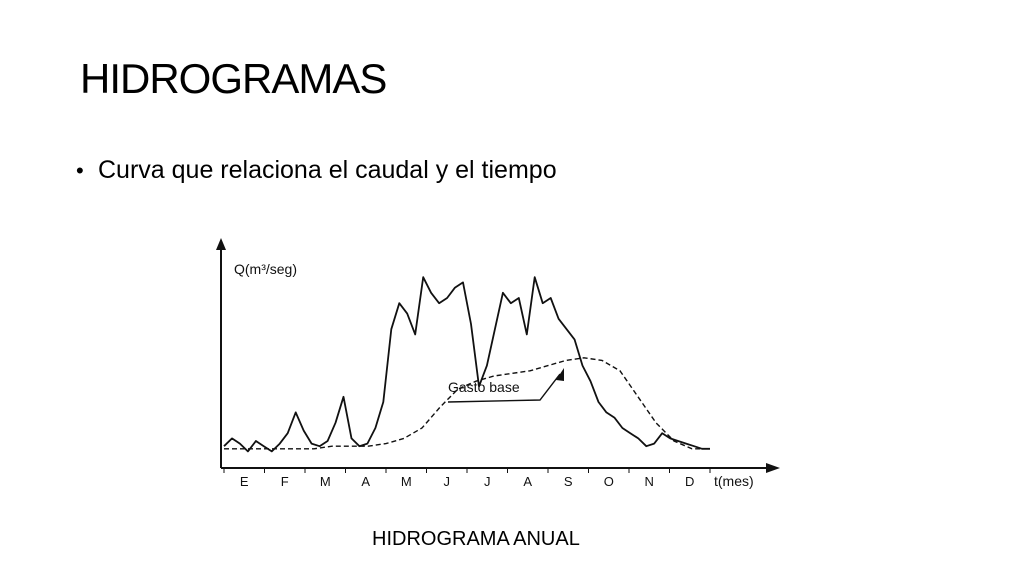  What do you see at coordinates (609, 481) in the screenshot?
I see `month-label: O` at bounding box center [609, 481].